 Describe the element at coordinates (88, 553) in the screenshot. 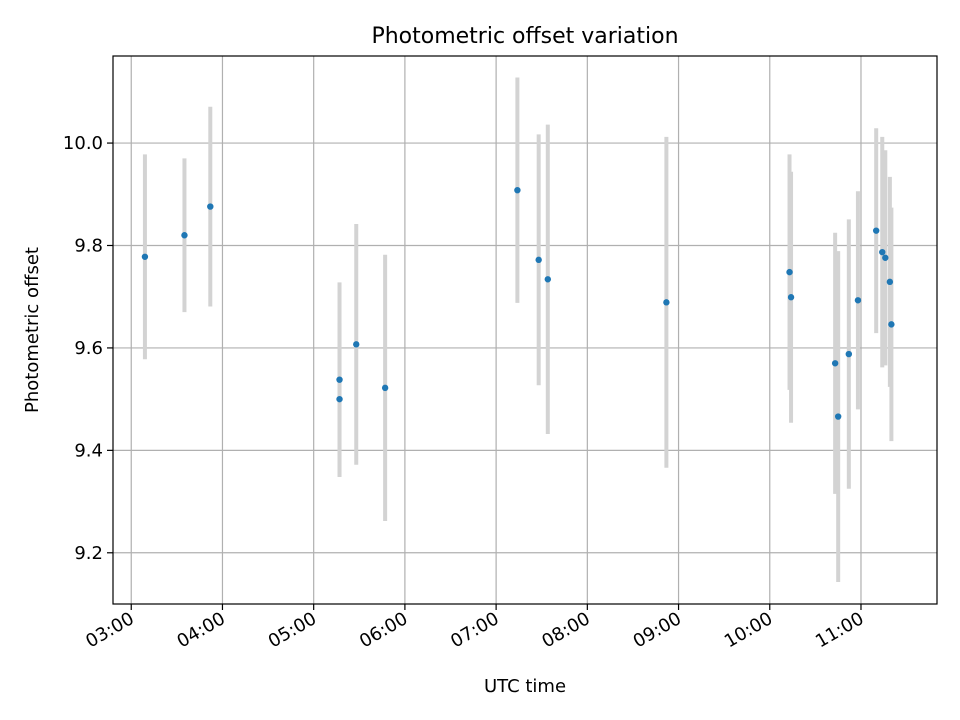

I see `y-tick-label: 9.2` at that location.